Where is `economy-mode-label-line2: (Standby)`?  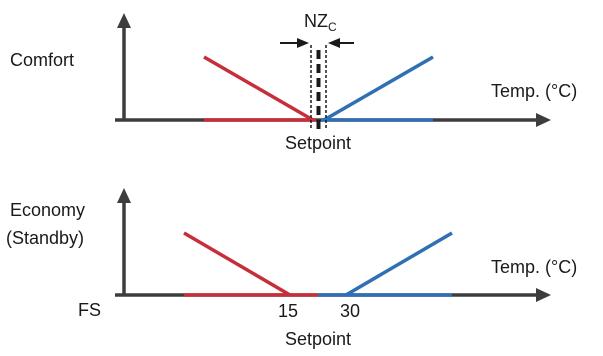
economy-mode-label-line2: (Standby) is located at coordinates (45, 238).